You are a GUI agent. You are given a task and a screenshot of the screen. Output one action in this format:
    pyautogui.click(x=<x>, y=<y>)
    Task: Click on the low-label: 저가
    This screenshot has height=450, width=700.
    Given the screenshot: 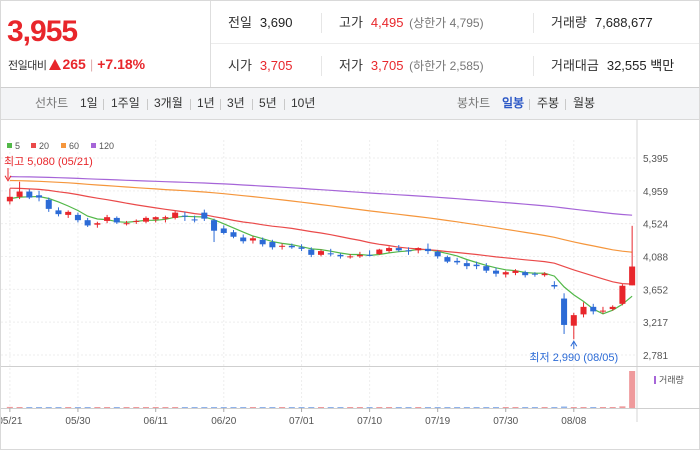 What is the action you would take?
    pyautogui.click(x=351, y=65)
    